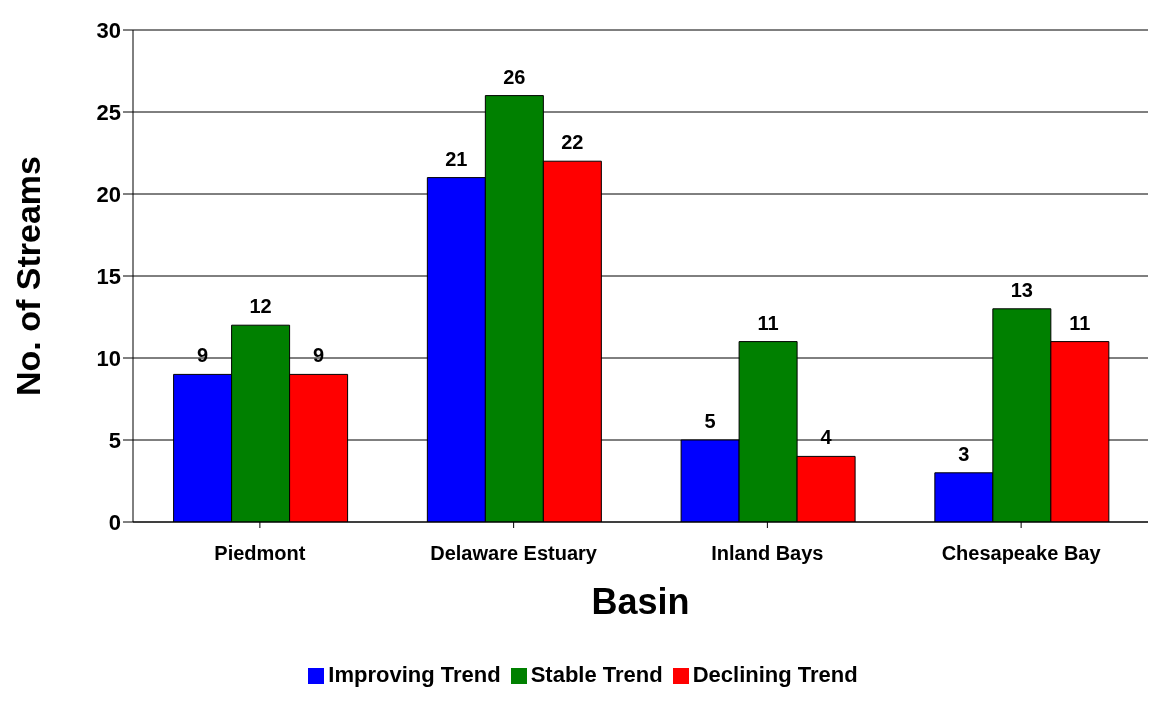 Image resolution: width=1166 pixels, height=708 pixels. Describe the element at coordinates (108, 358) in the screenshot. I see `y-tick-label: 10` at that location.